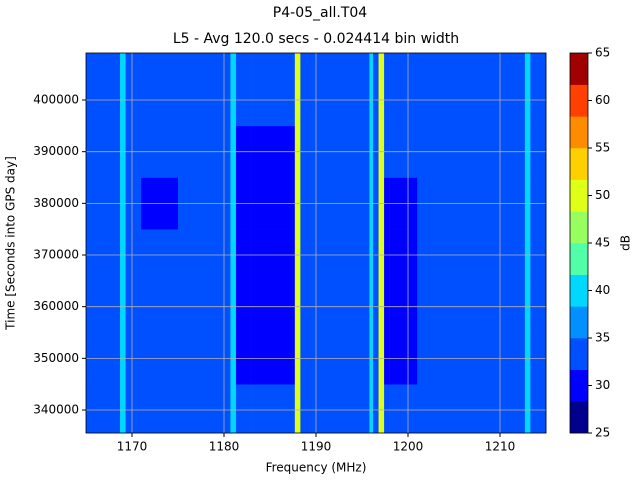 This screenshot has height=480, width=640. What do you see at coordinates (56, 306) in the screenshot?
I see `y-tick-label: 360000` at bounding box center [56, 306].